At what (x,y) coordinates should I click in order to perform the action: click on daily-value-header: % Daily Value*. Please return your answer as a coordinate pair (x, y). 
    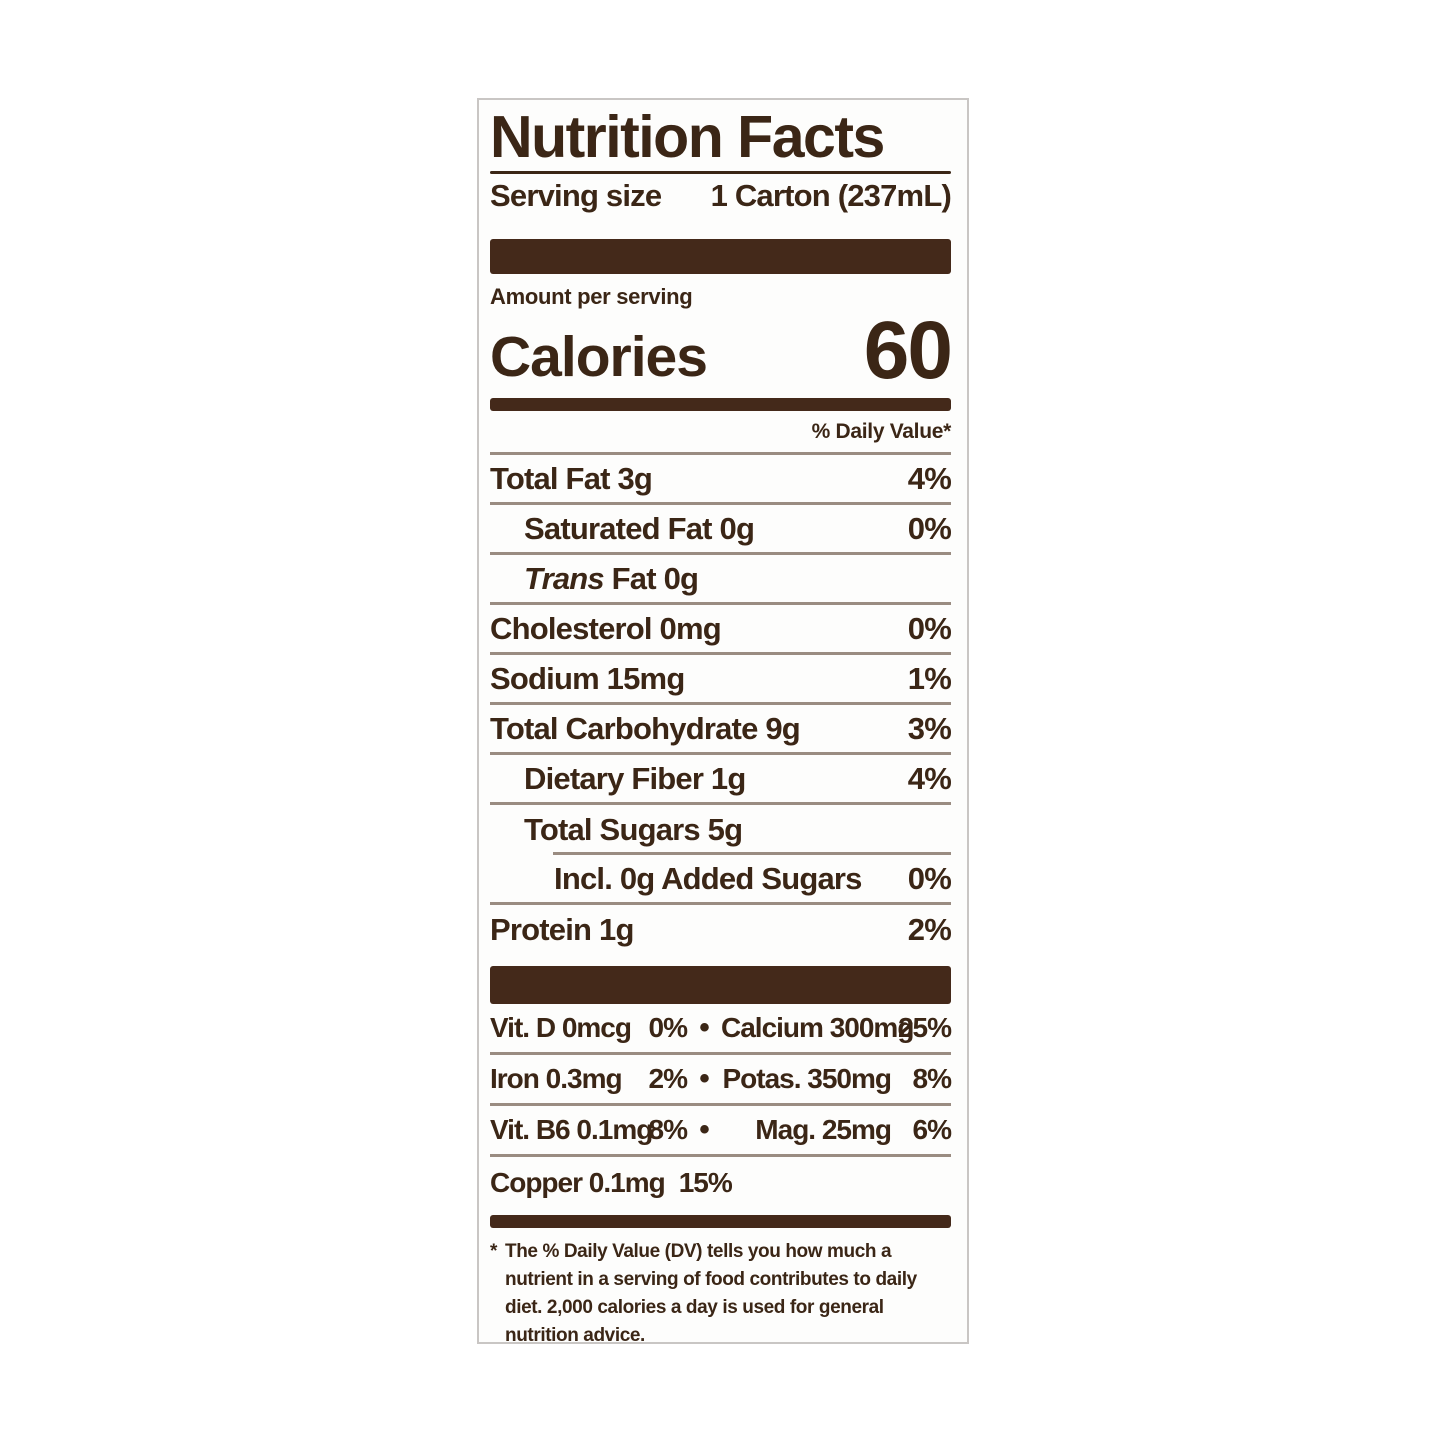
    Looking at the image, I should click on (720, 433).